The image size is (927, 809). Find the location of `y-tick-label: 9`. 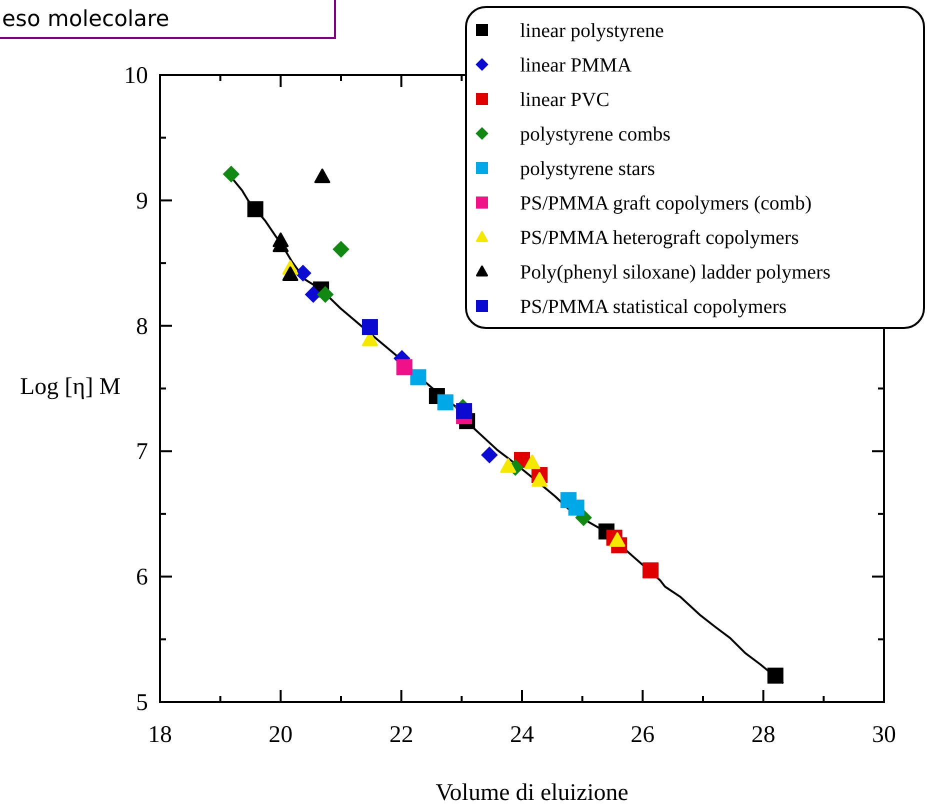

y-tick-label: 9 is located at coordinates (142, 201).